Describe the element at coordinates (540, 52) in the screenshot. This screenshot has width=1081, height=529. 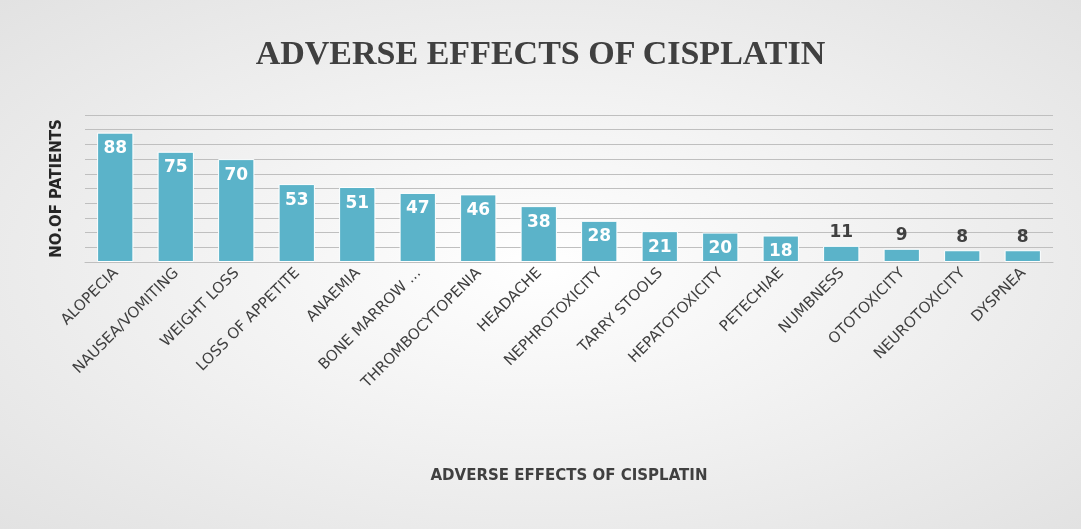
I see `chart-title: ADVERSE EFFECTS OF CISPLATIN` at that location.